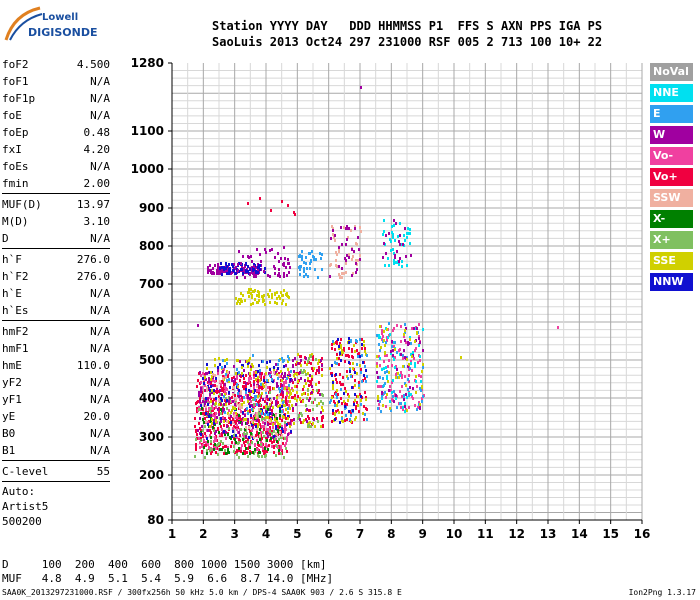 This screenshot has width=700, height=600. What do you see at coordinates (100, 399) in the screenshot?
I see `param-value: N/A` at bounding box center [100, 399].